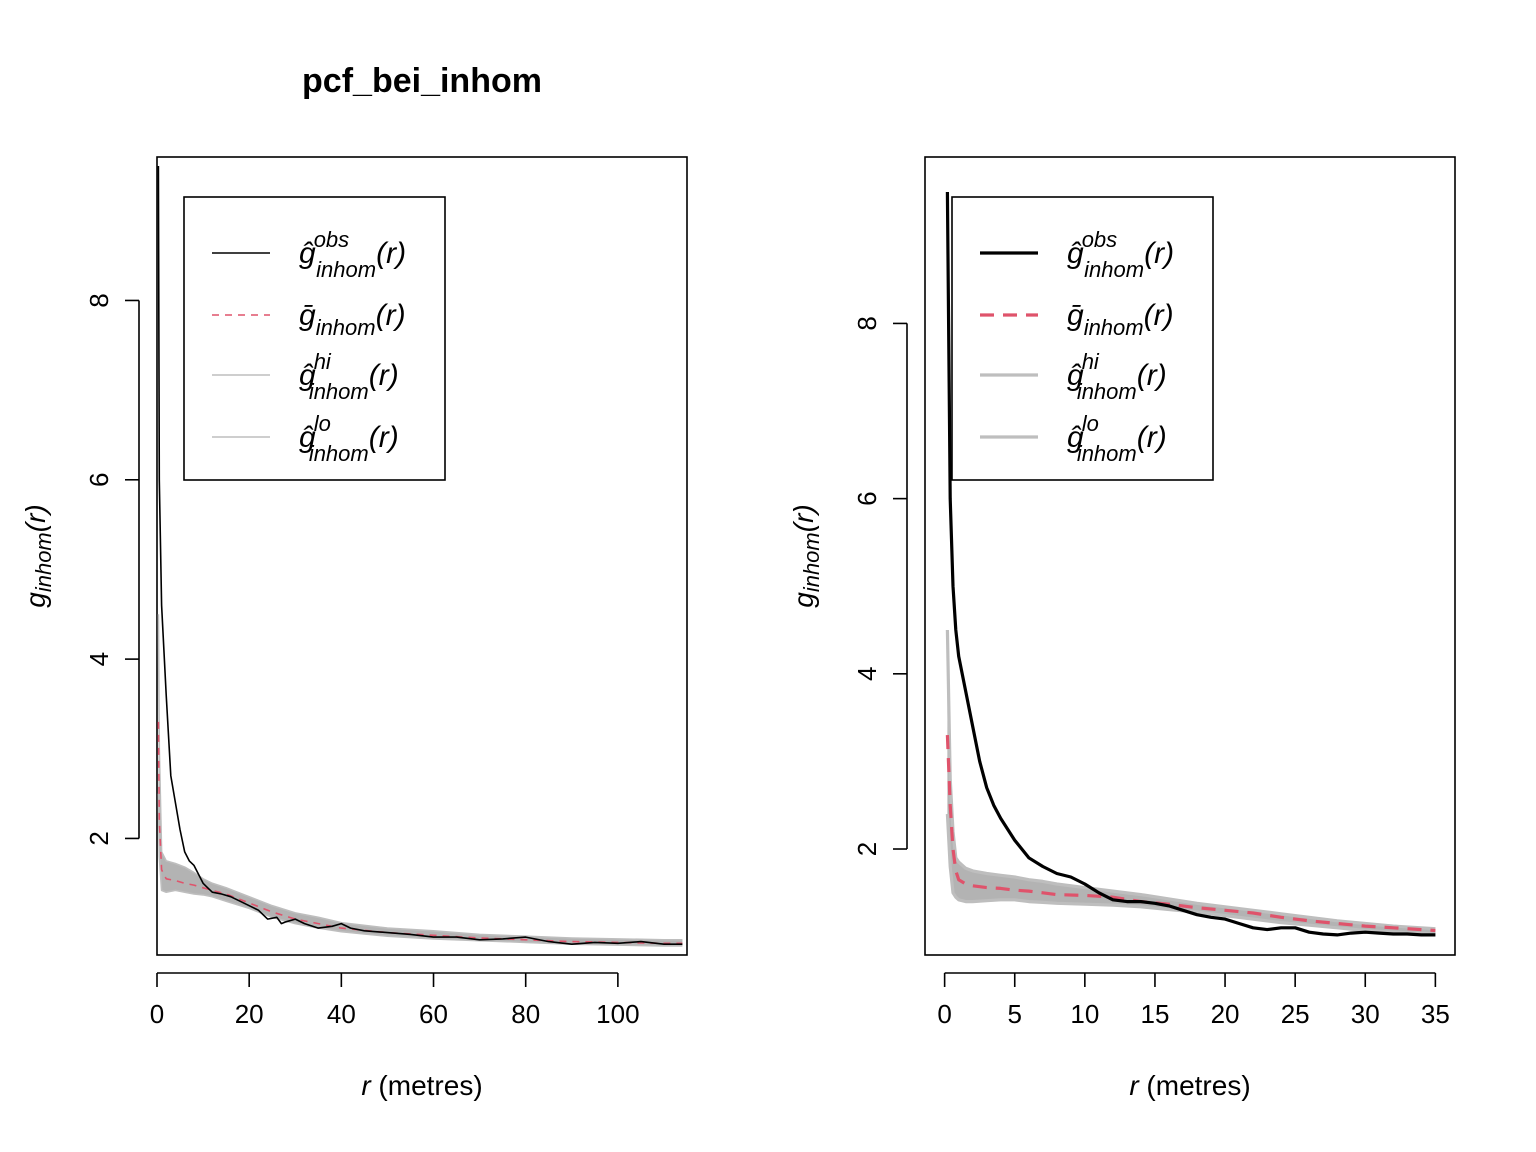 This screenshot has width=1536, height=1152. I want to click on x-tick-label: 40, so click(341, 1014).